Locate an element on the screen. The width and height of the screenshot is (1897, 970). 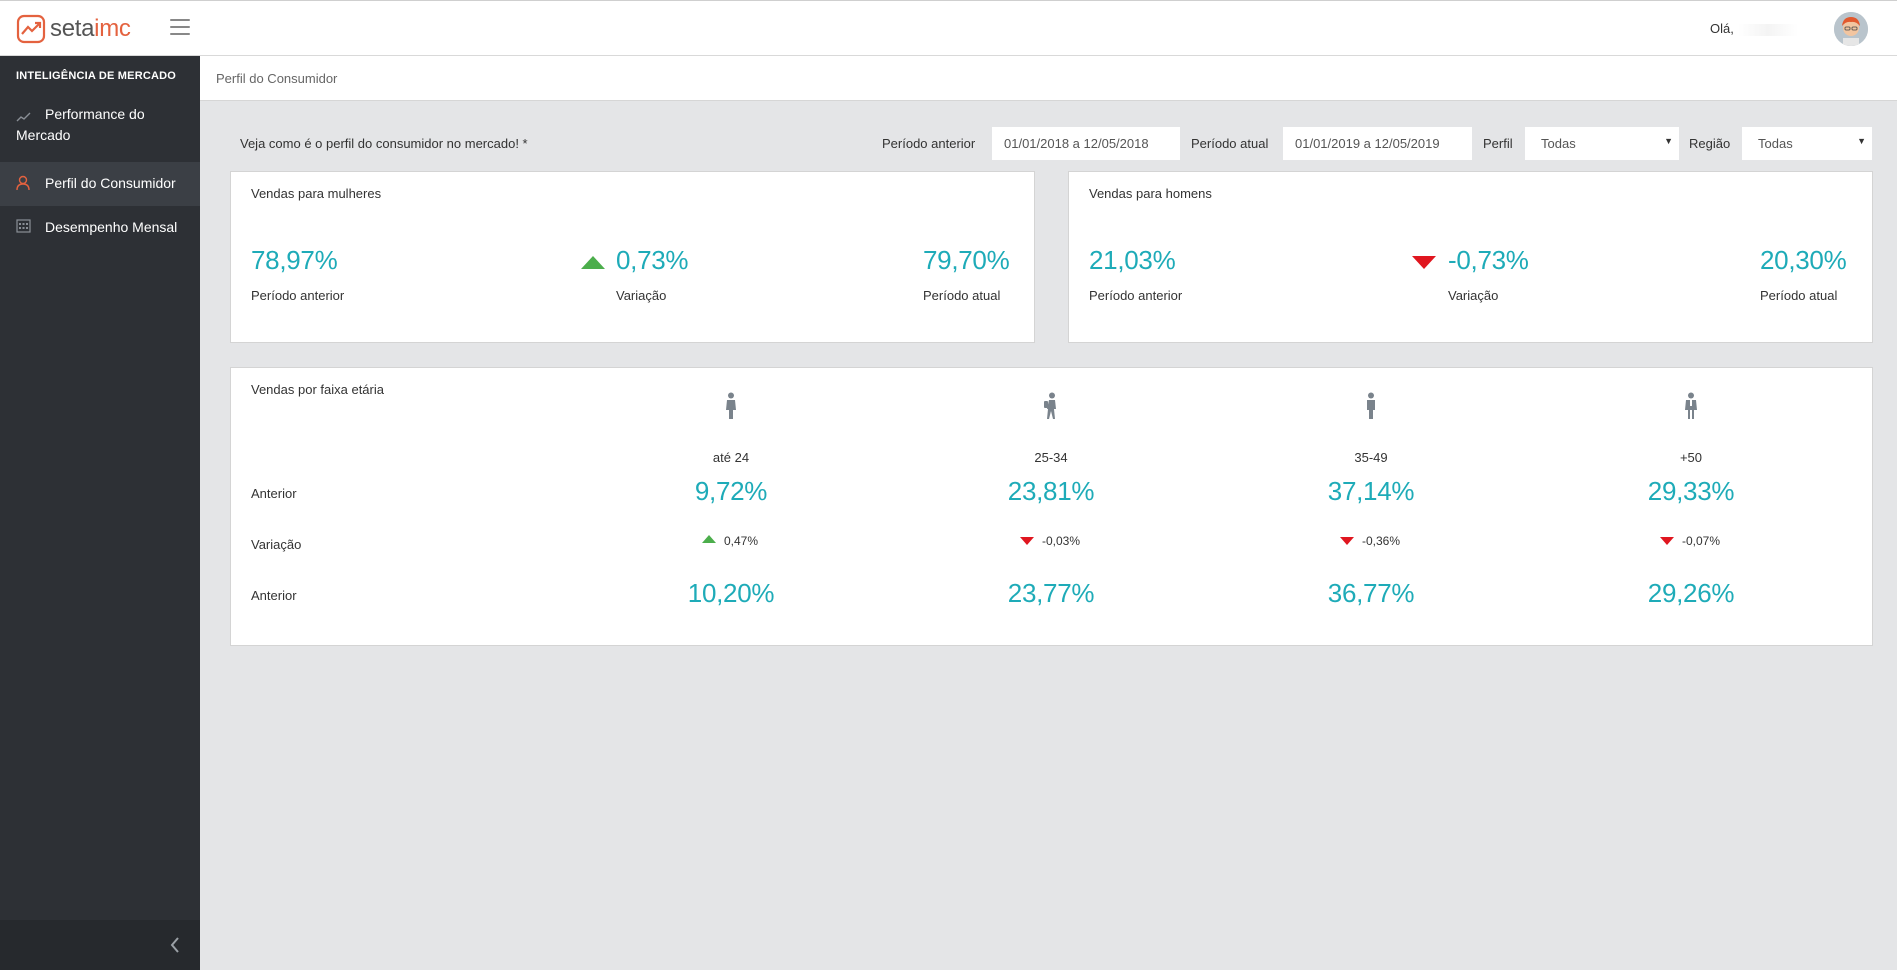
chevron-left-icon is located at coordinates (175, 945).